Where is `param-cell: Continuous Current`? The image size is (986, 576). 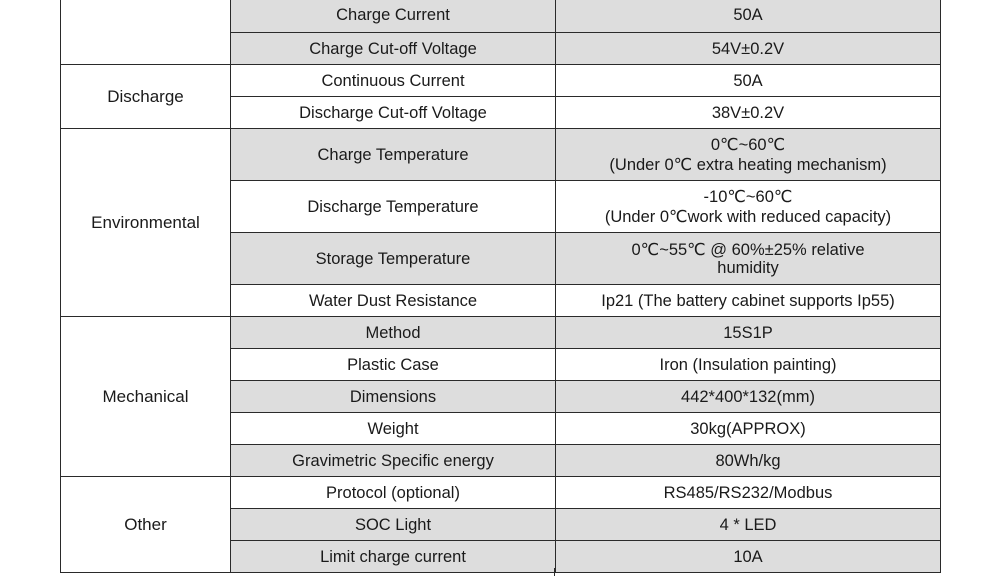
param-cell: Continuous Current is located at coordinates (393, 80).